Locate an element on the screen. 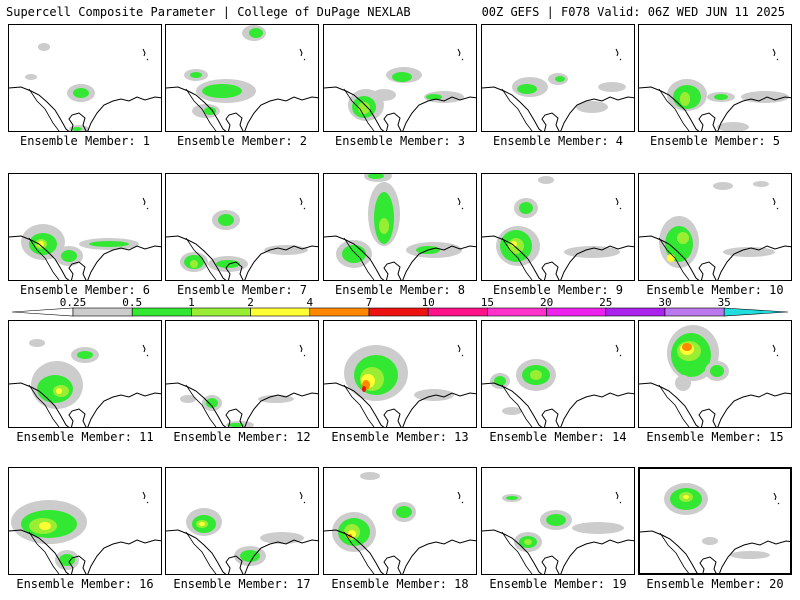 This screenshot has width=800, height=600. colorbar-tick-label: 0.25 is located at coordinates (73, 302).